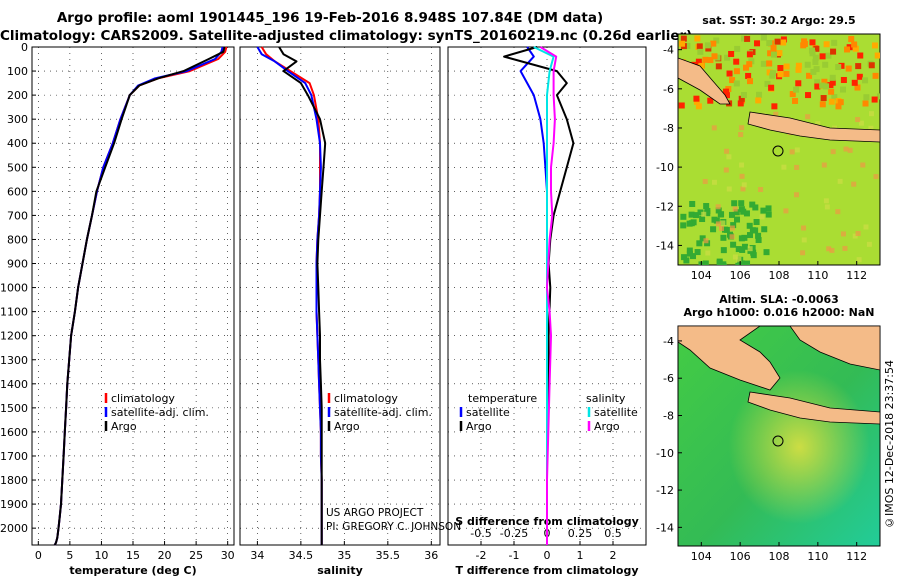  Describe the element at coordinates (347, 426) in the screenshot. I see `legend-label: Argo` at that location.